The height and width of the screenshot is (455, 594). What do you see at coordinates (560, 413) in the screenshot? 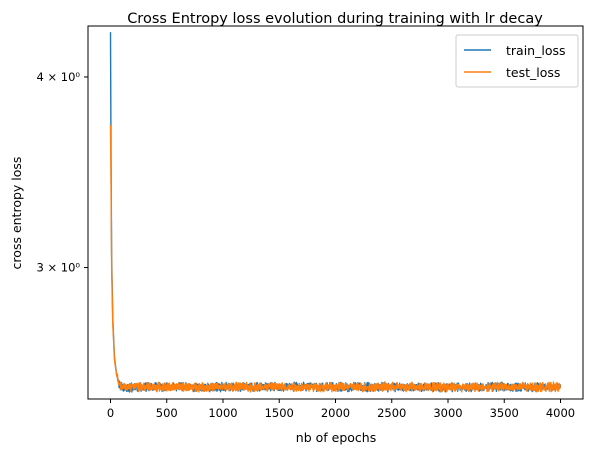
I see `x-tick-label: 4000` at bounding box center [560, 413].